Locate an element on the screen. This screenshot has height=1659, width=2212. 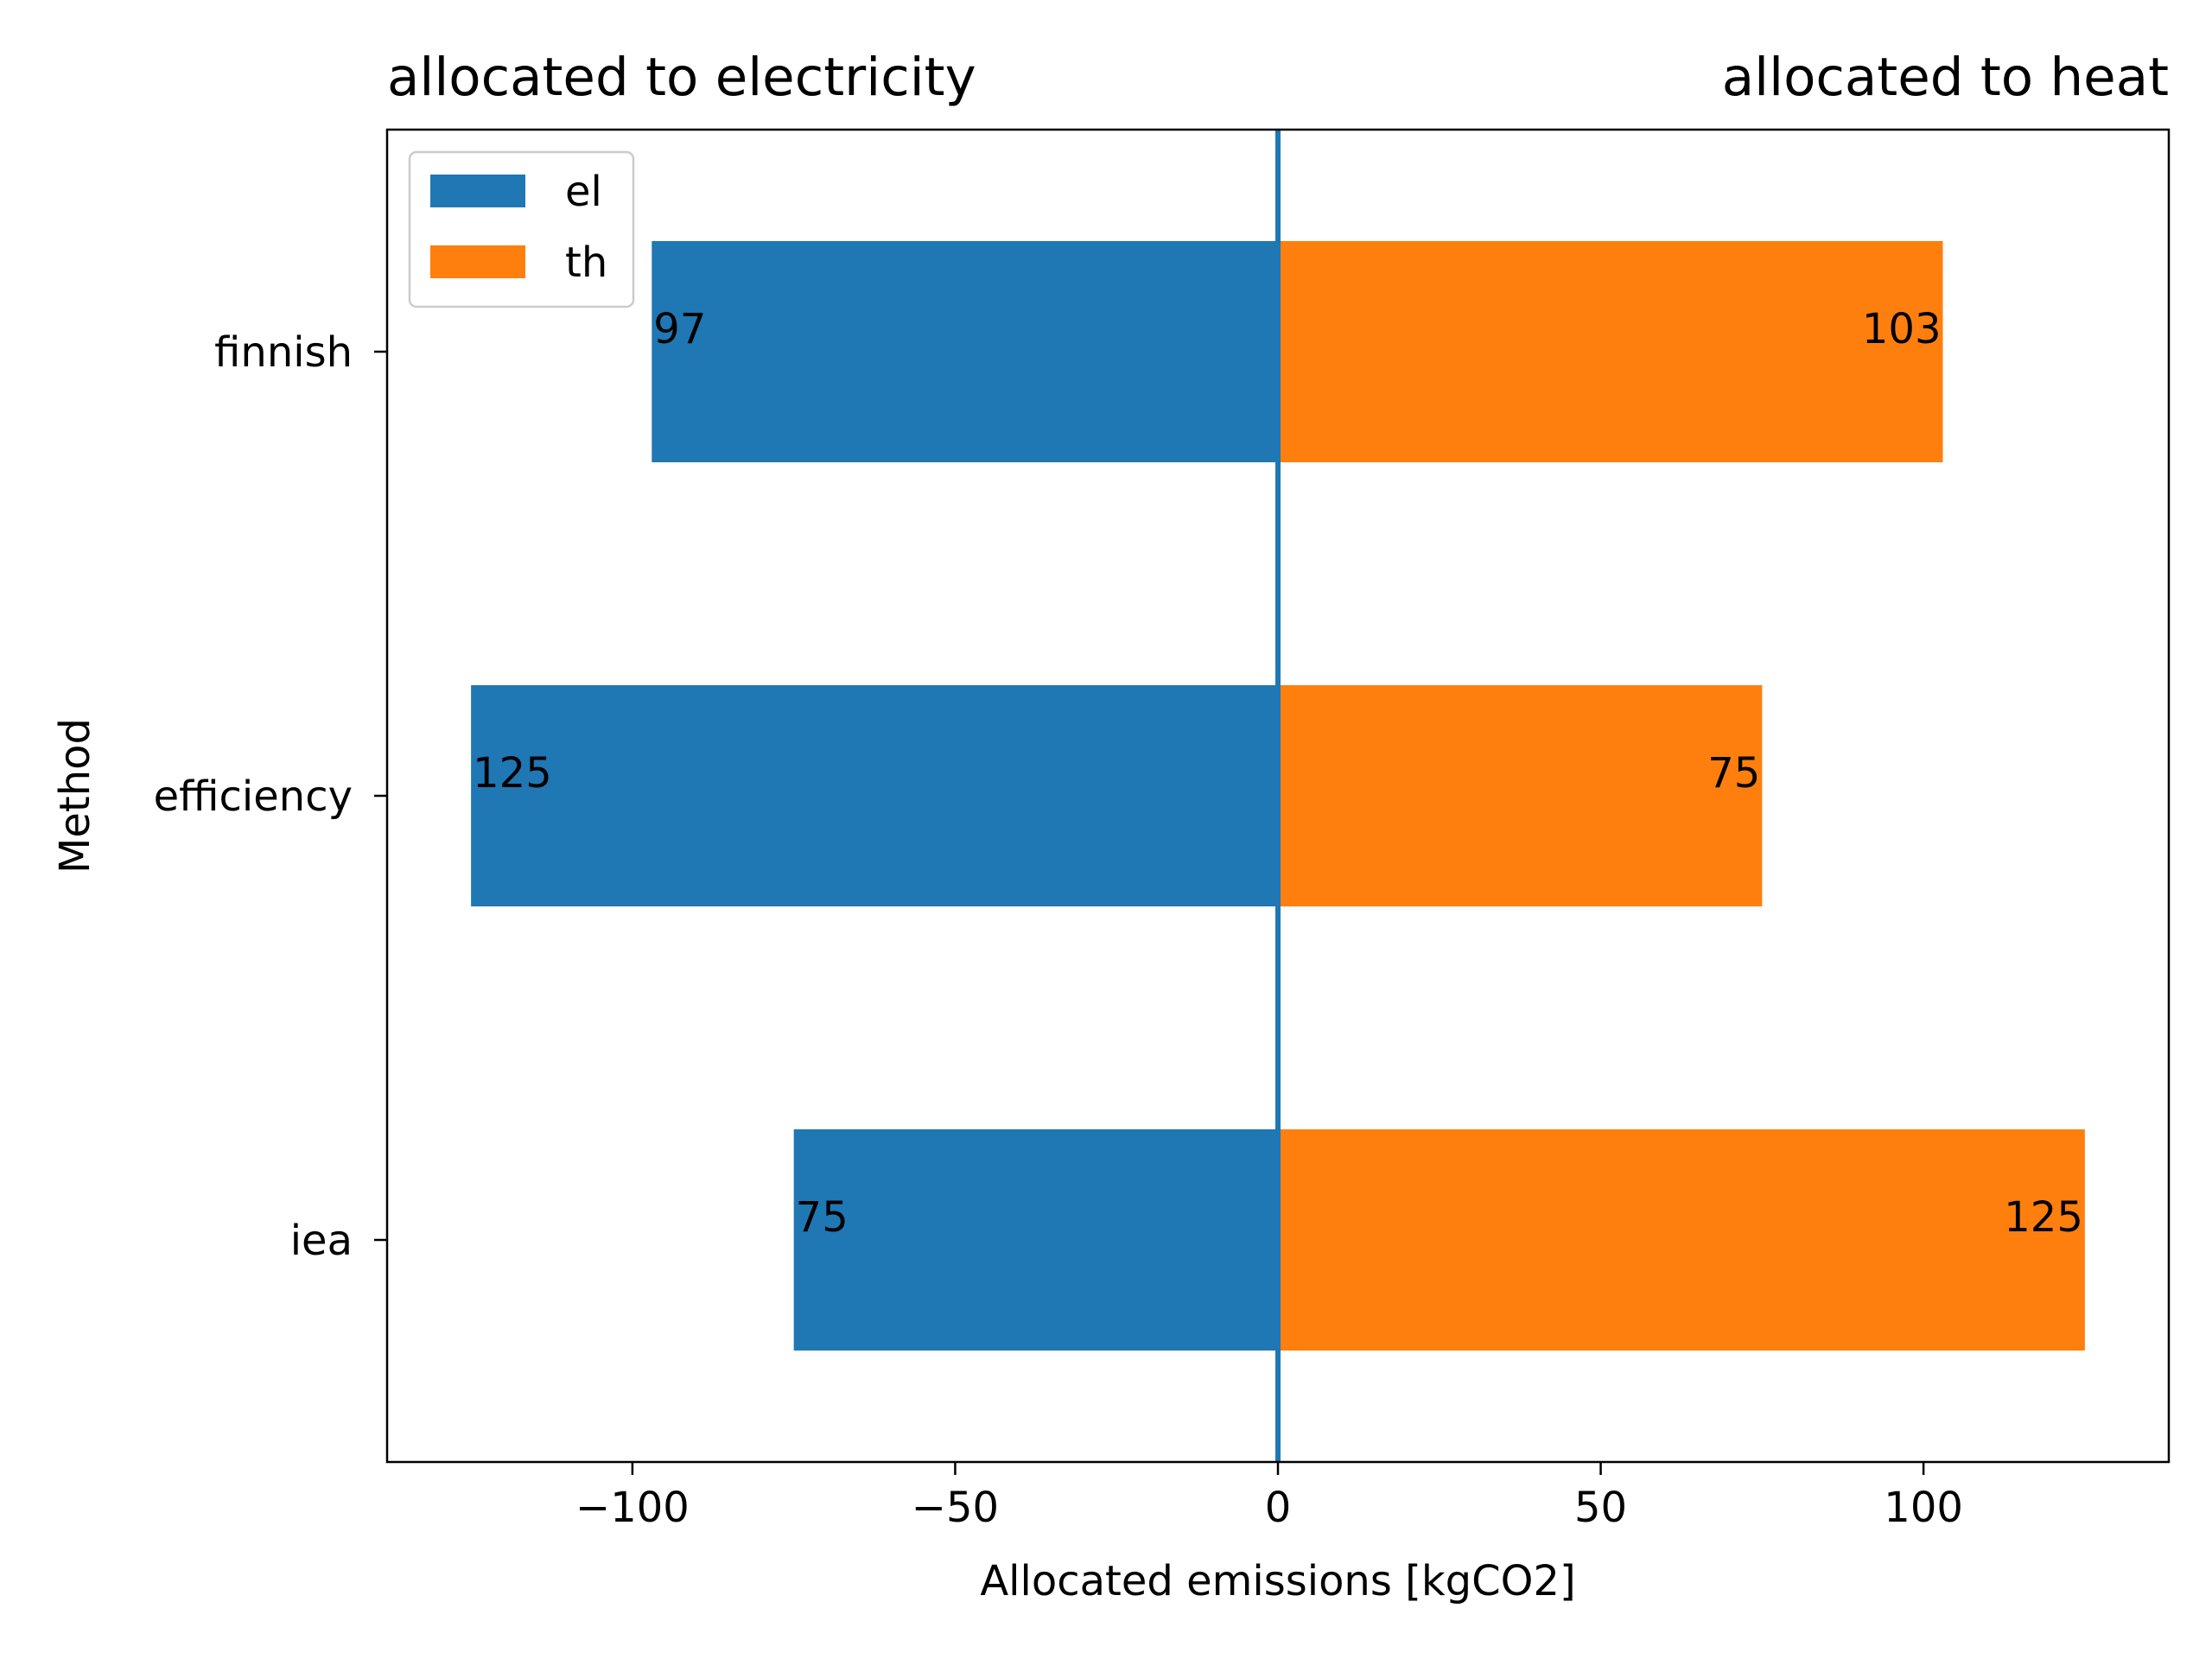
bar-el-iea is located at coordinates (1035, 1240).